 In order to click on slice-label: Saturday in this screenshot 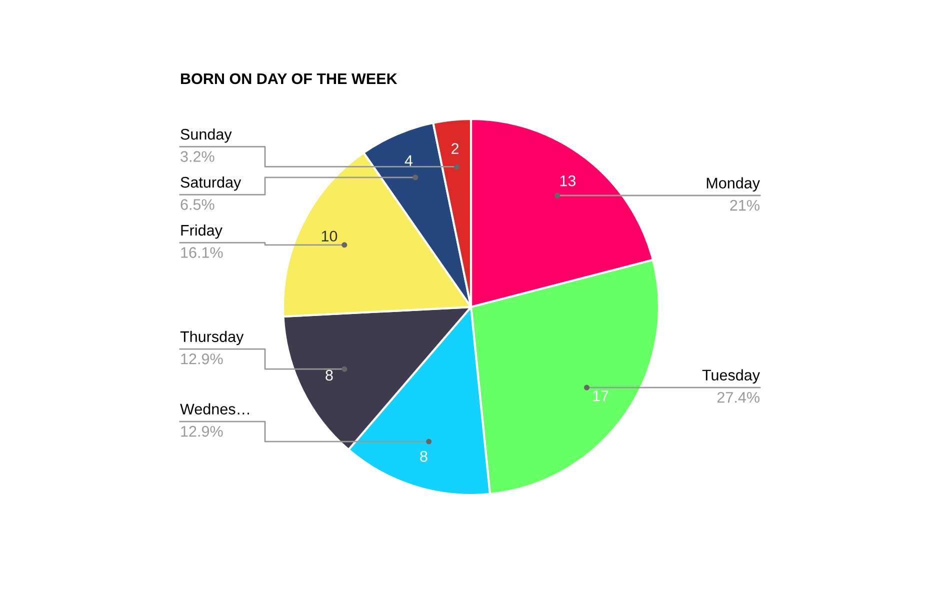, I will do `click(211, 183)`.